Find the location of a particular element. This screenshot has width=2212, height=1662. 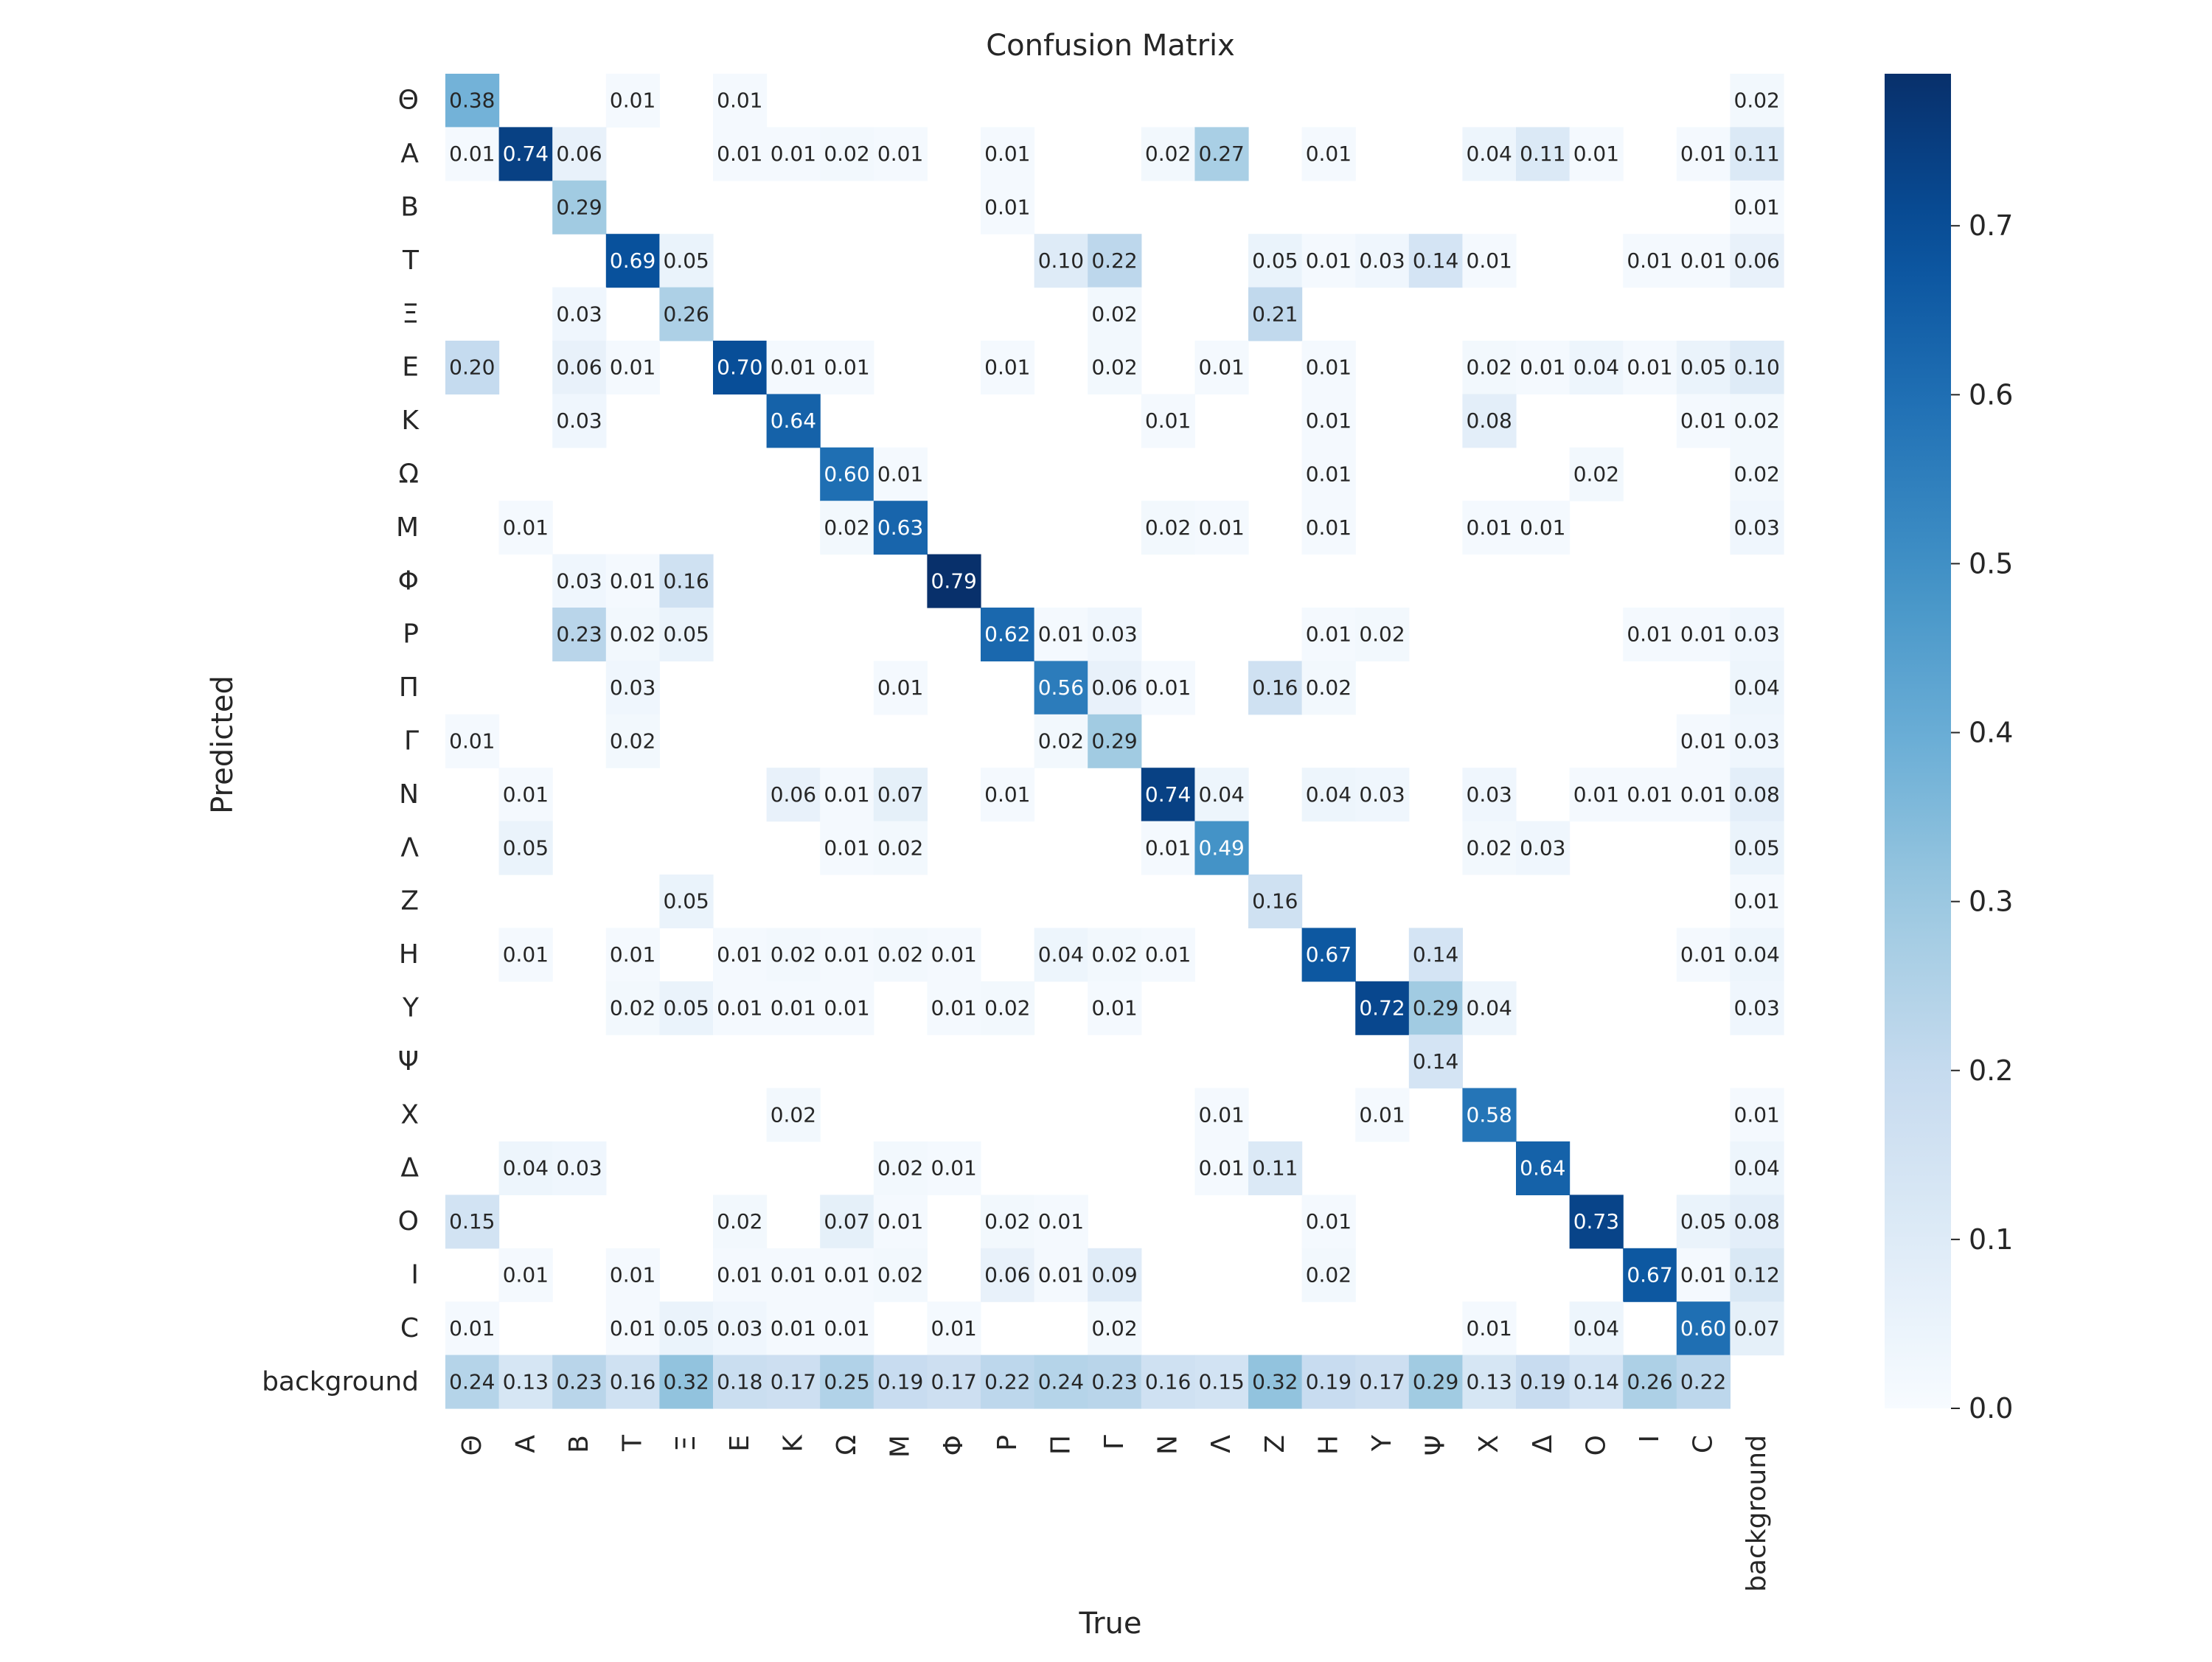

cell-value-label: 0.22 is located at coordinates (1703, 1381).